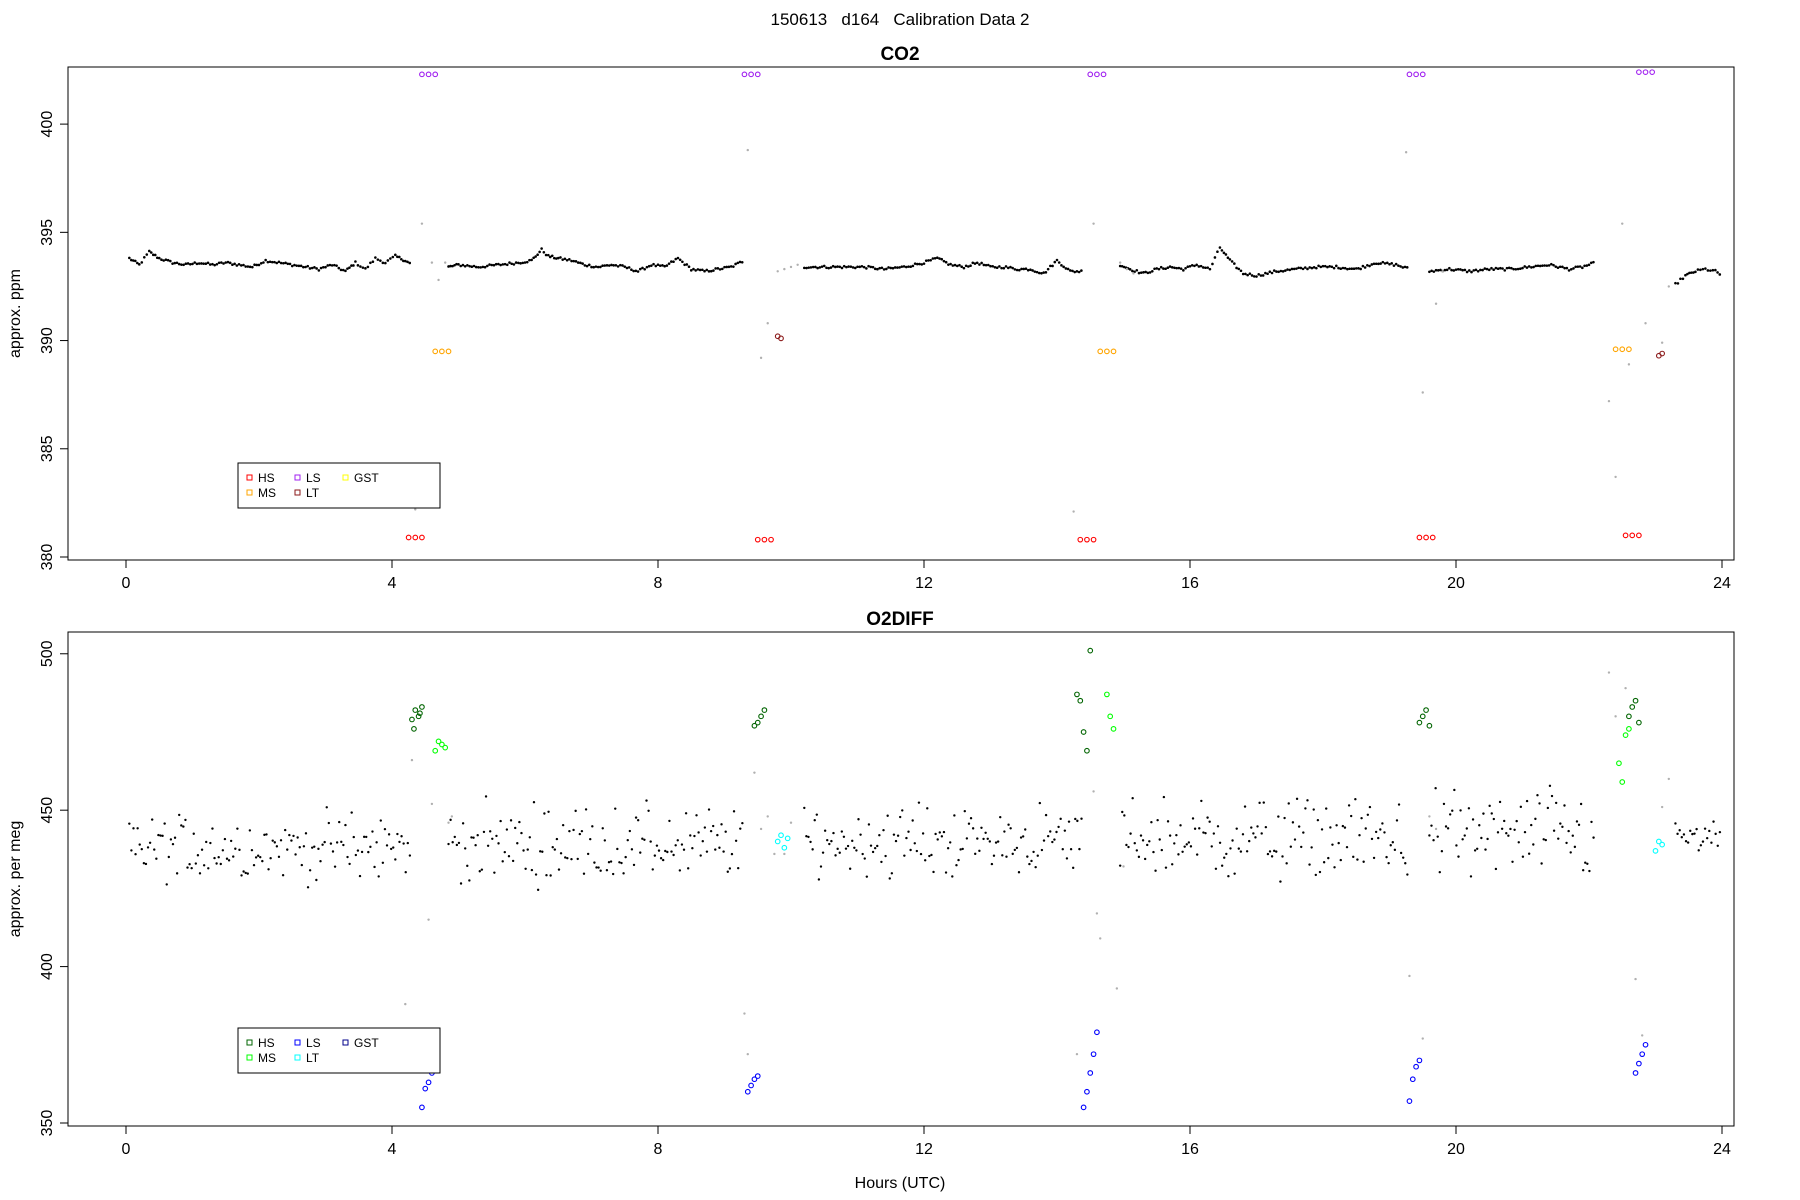 This screenshot has width=1800, height=1200. Describe the element at coordinates (422, 223) in the screenshot. I see `co2-transition-point` at that location.